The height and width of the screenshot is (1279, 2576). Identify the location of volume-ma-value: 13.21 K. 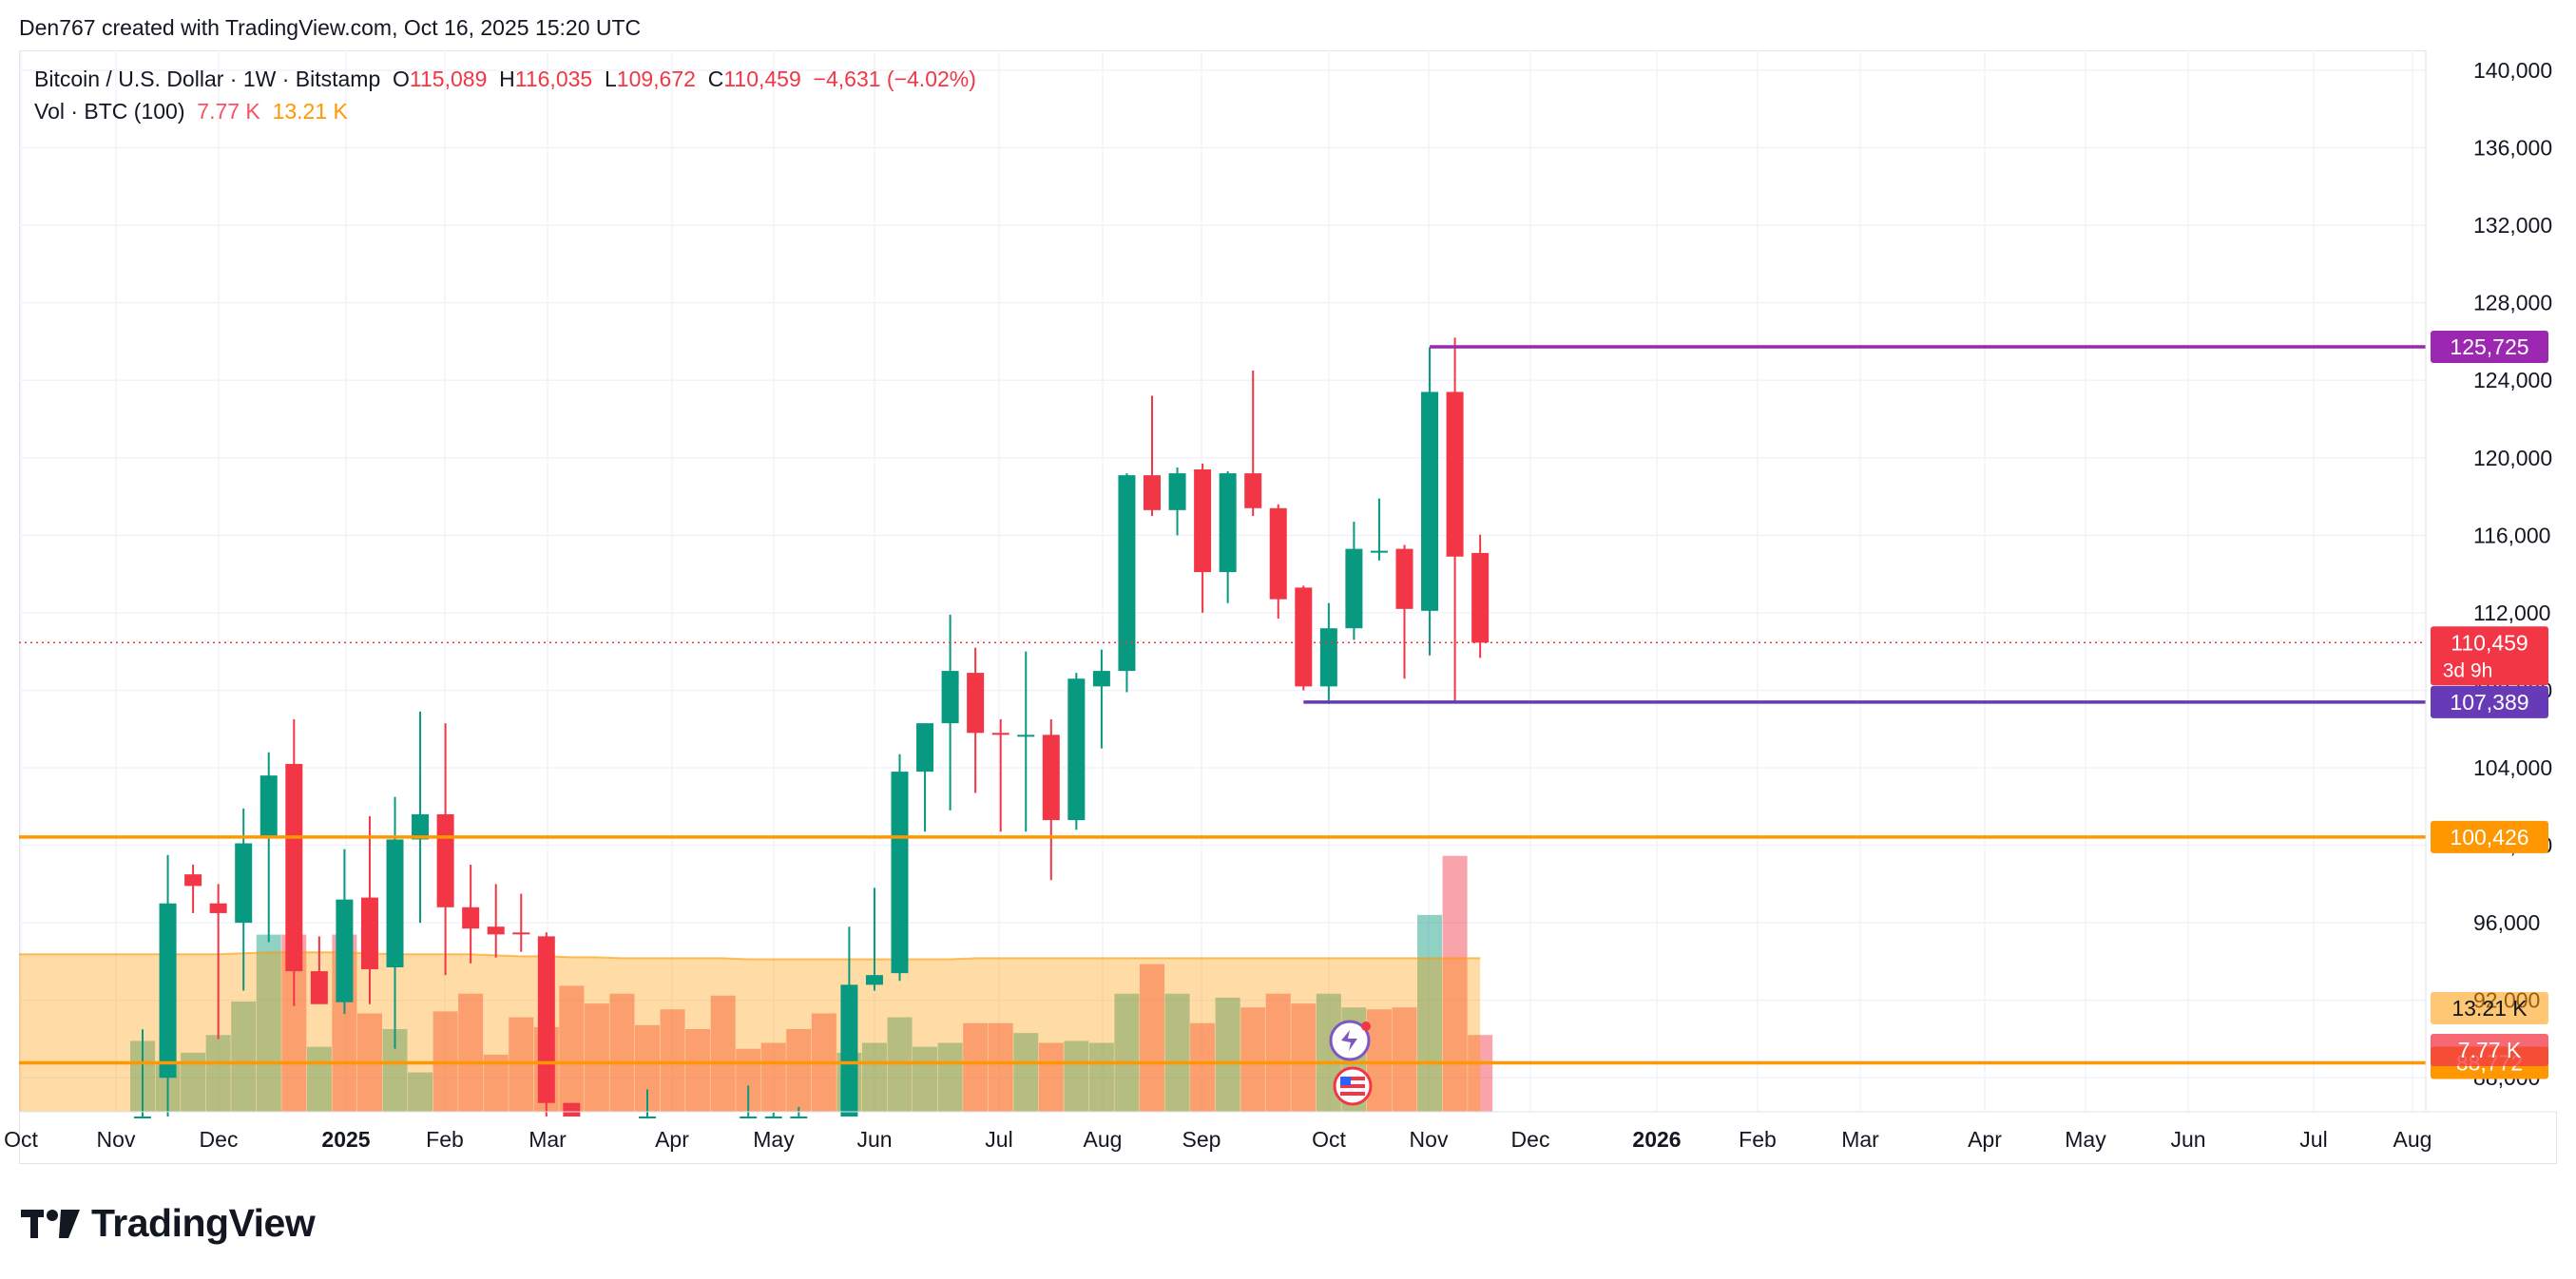
(310, 111).